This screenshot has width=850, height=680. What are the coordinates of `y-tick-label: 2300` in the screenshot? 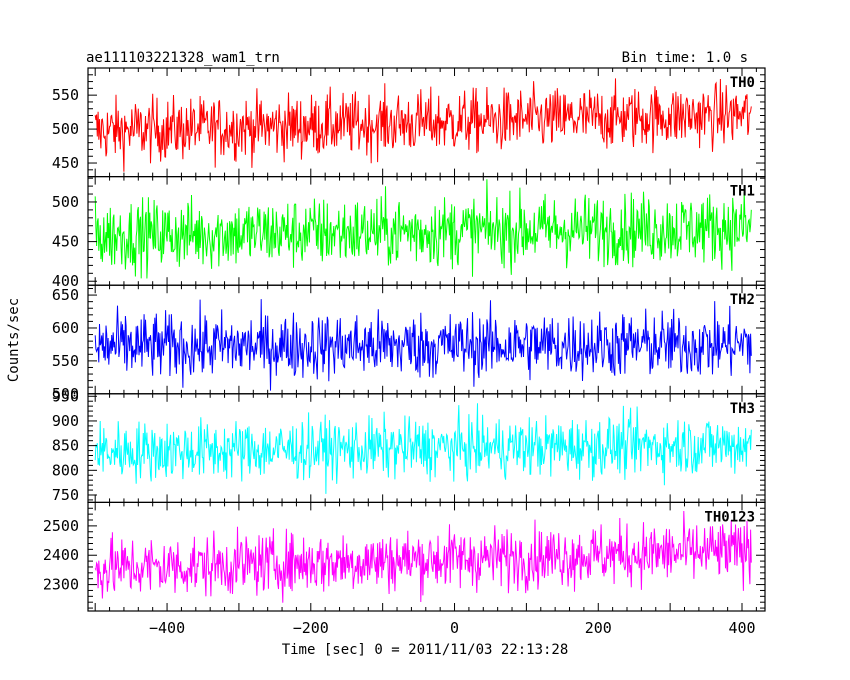 It's located at (61, 585).